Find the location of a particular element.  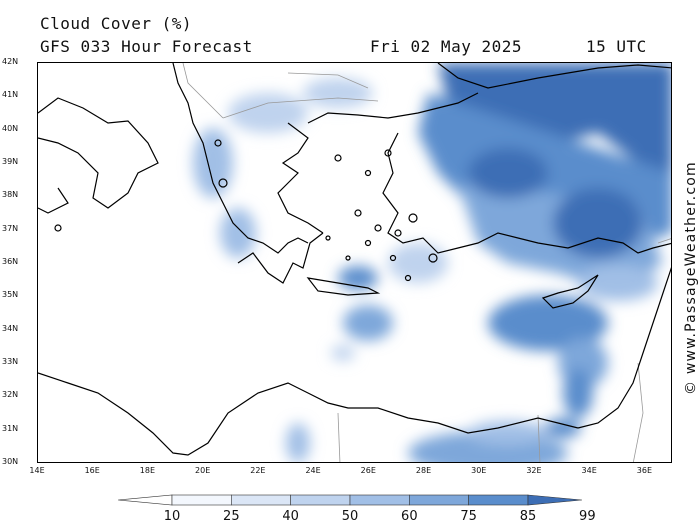

colorbar-label: 99 is located at coordinates (587, 516).